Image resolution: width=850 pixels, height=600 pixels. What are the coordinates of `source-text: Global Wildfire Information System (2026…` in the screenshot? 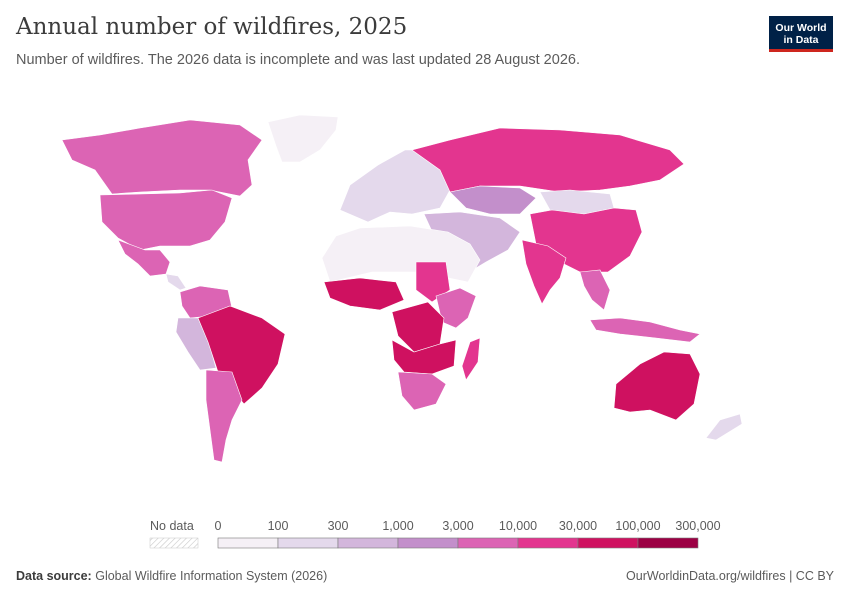 It's located at (211, 576).